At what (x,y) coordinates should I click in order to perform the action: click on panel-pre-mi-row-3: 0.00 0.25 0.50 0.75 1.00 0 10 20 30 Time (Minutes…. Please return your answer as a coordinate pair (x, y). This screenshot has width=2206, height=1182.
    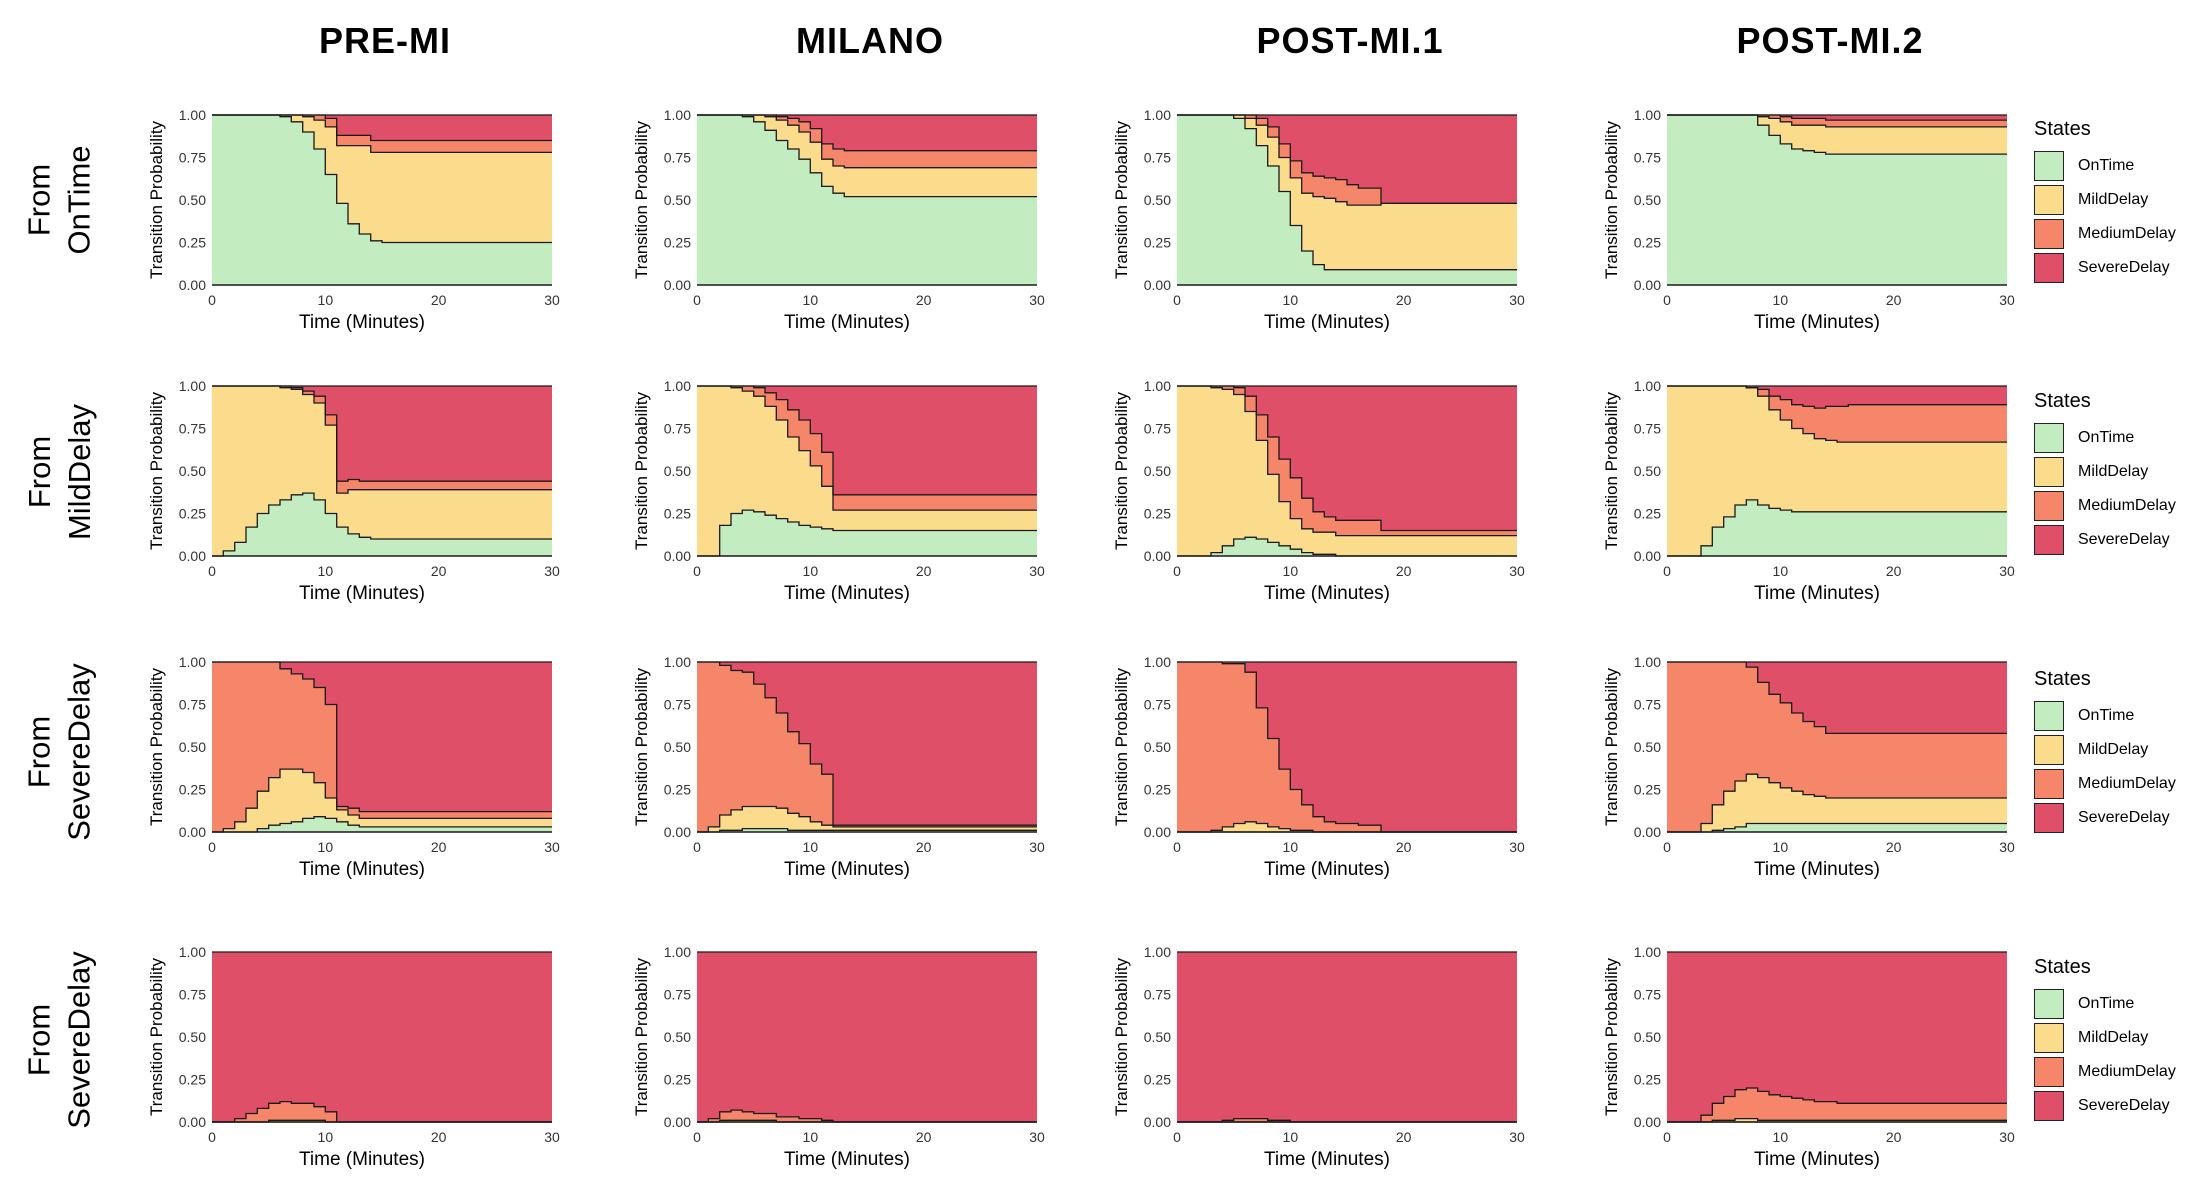
    Looking at the image, I should click on (353, 1057).